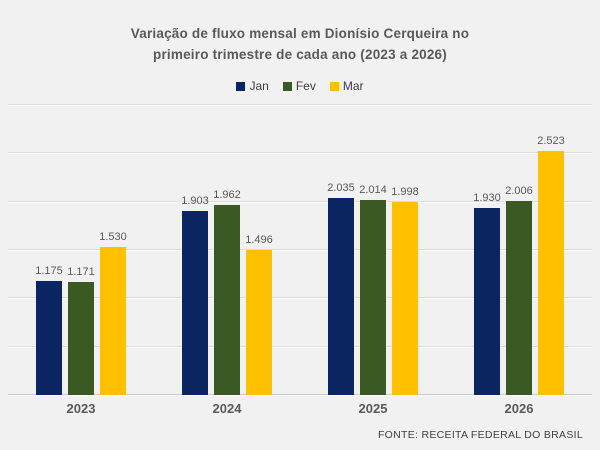 The height and width of the screenshot is (450, 600). I want to click on legend-label: Jan, so click(259, 86).